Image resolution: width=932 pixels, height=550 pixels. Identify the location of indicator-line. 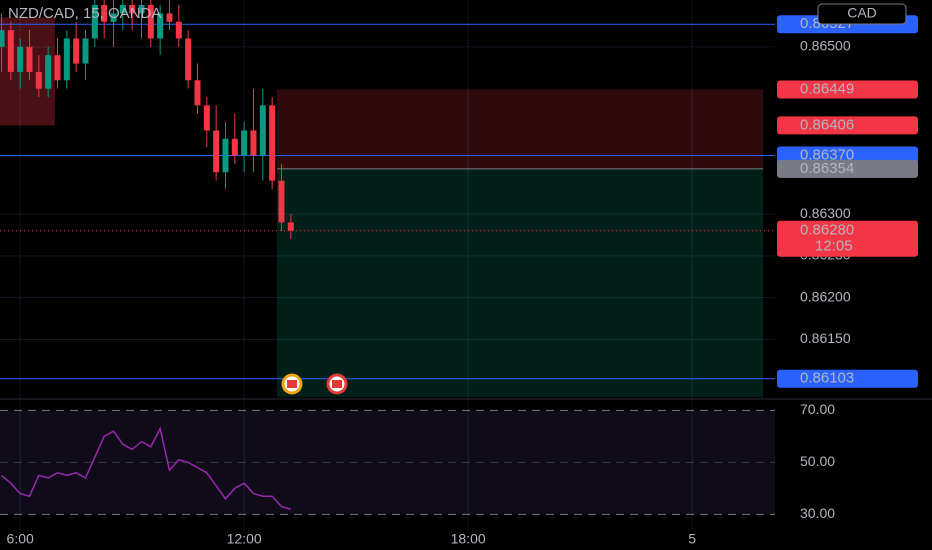
(146, 468).